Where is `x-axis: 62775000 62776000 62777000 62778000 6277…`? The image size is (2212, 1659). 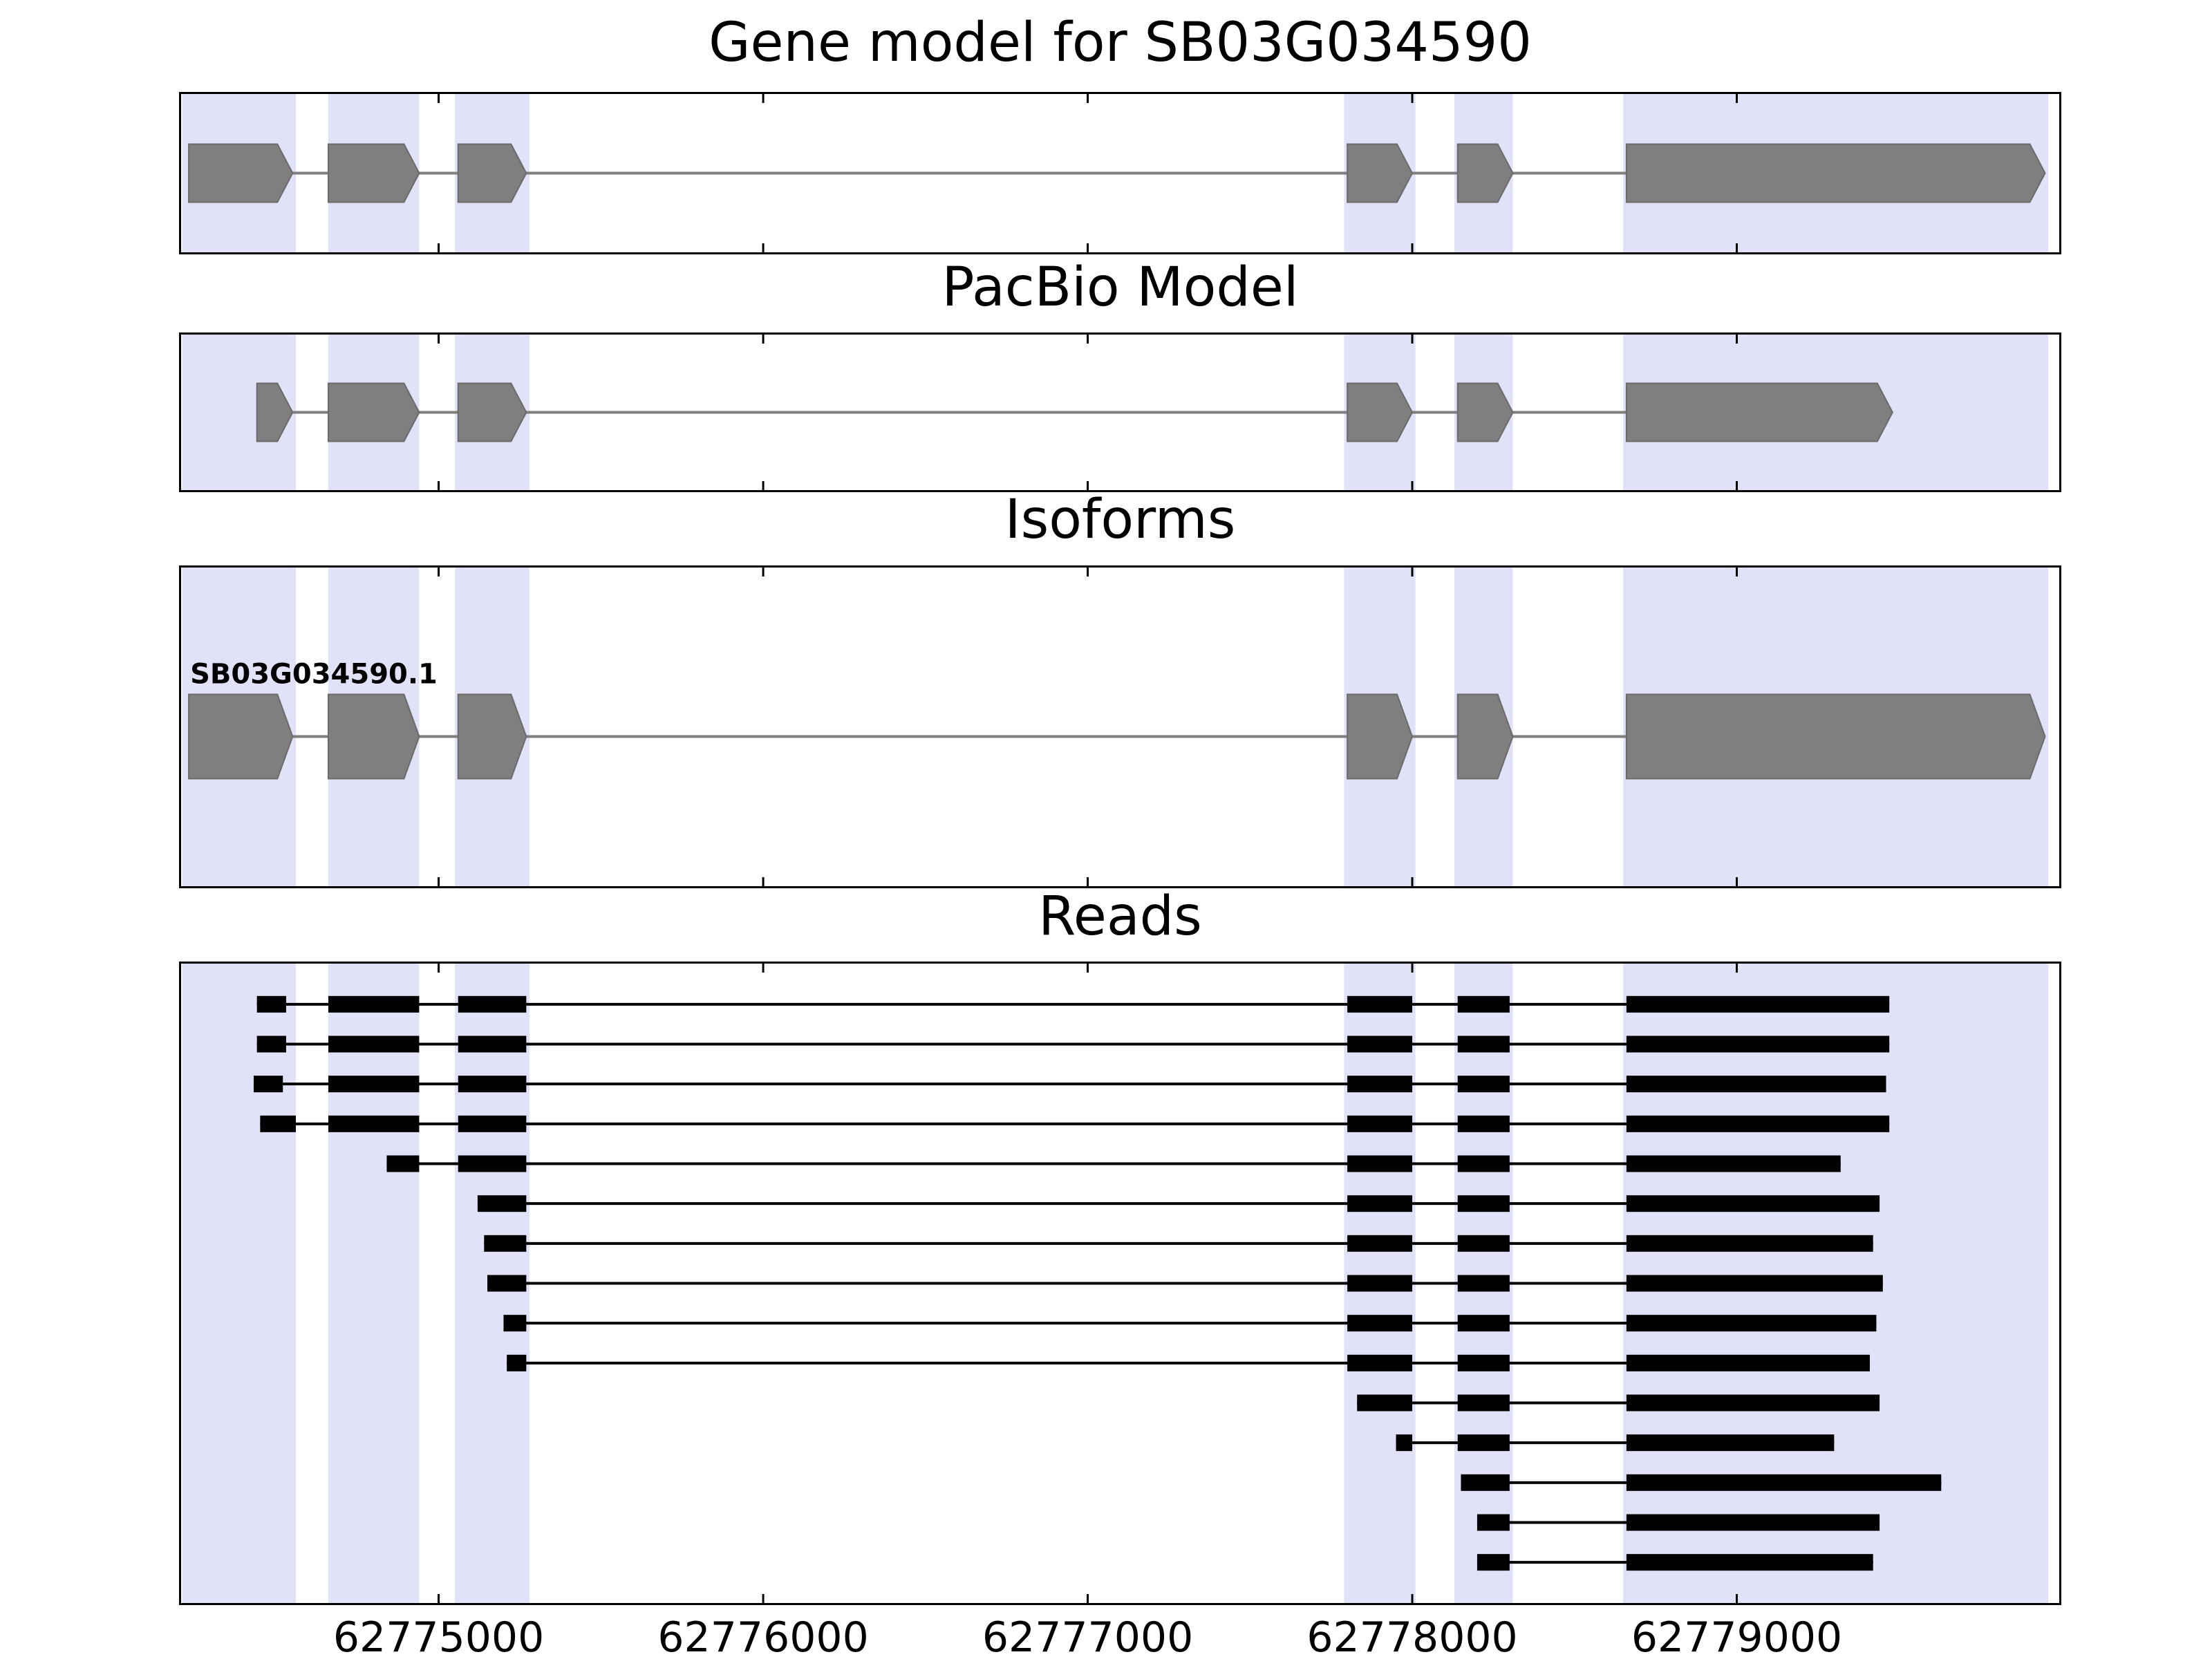 x-axis: 62775000 62776000 62777000 62778000 6277… is located at coordinates (1120, 1636).